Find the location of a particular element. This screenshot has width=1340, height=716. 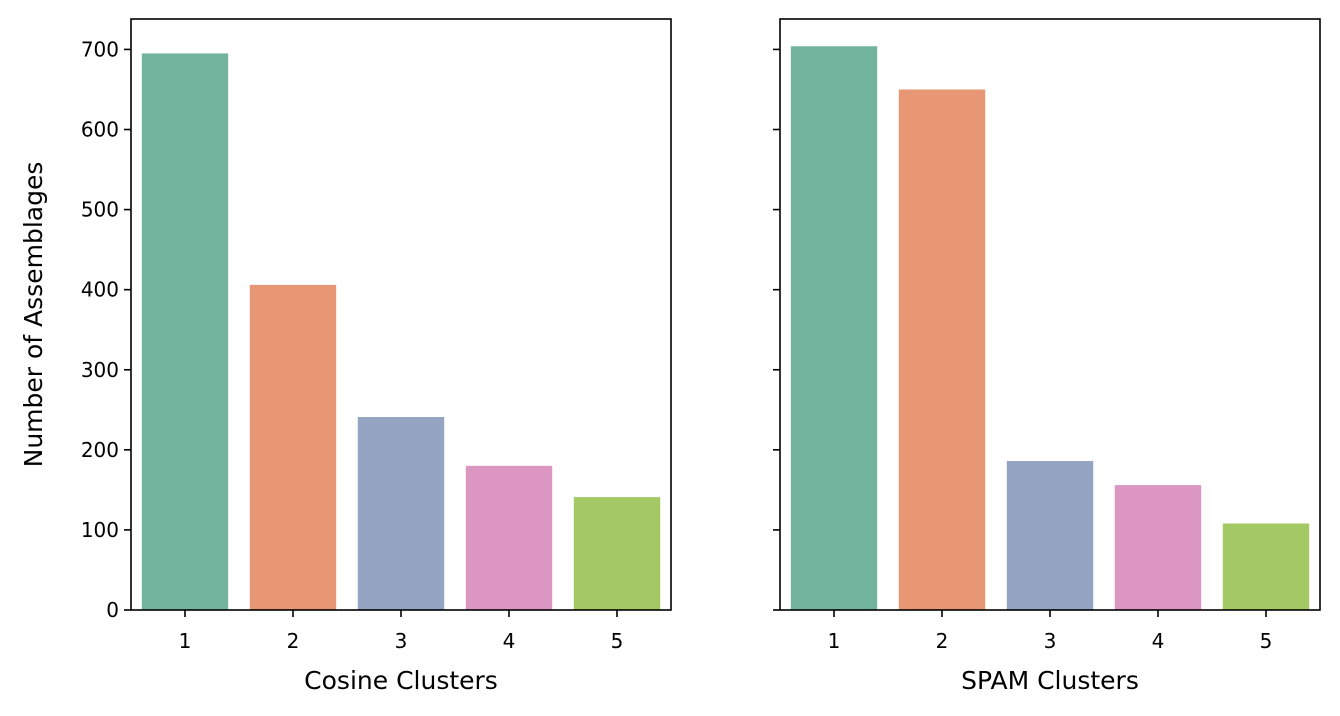

spam-x-tick-label: 3 is located at coordinates (1050, 641).